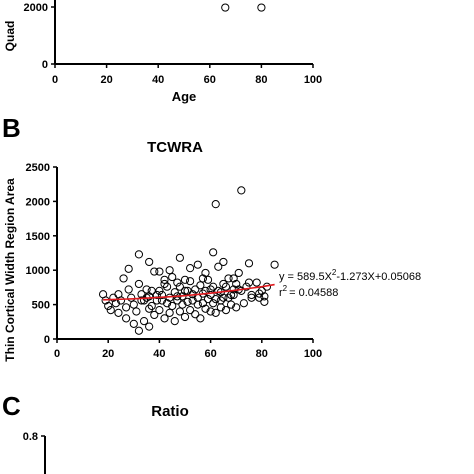 The width and height of the screenshot is (474, 474). I want to click on panel-b-r-exponent: 2, so click(285, 288).